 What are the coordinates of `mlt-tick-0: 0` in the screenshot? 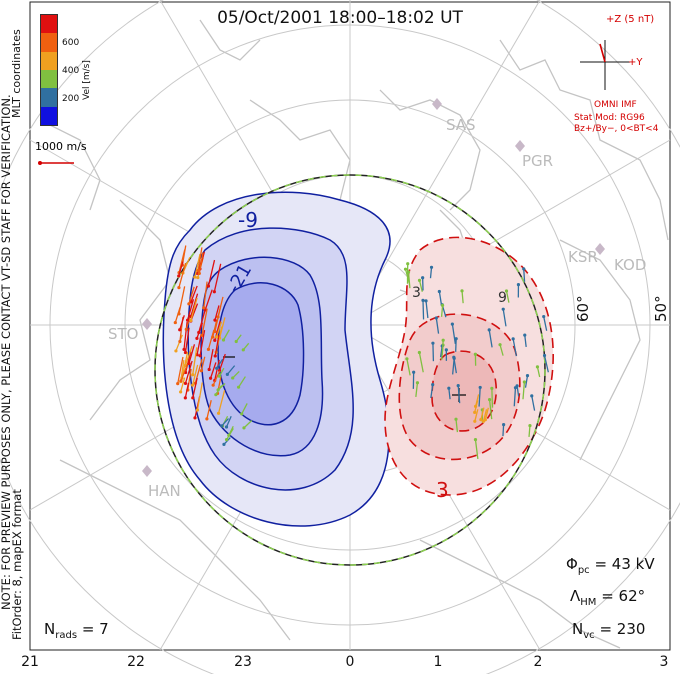 It's located at (350, 662).